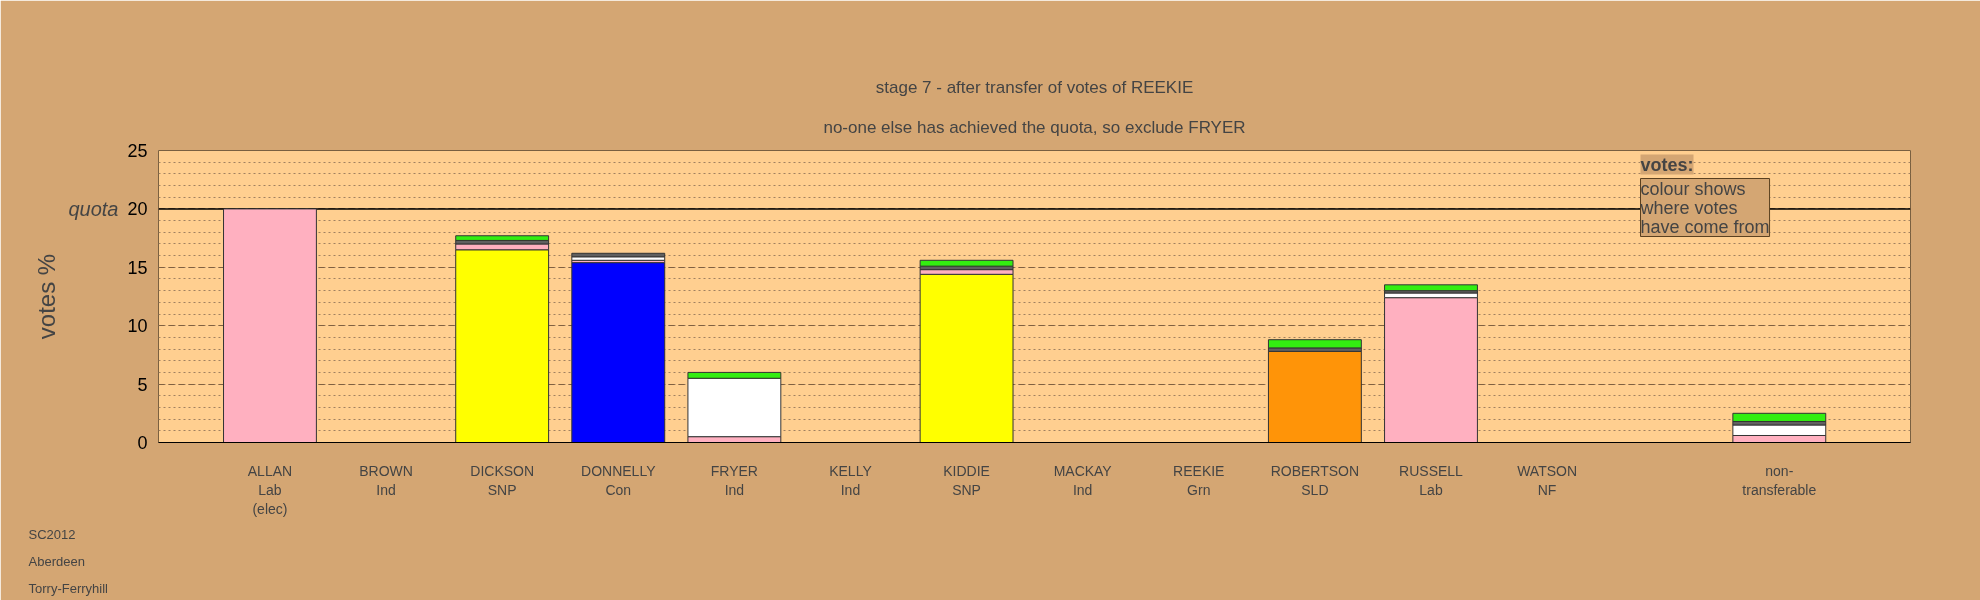 The image size is (1980, 600). Describe the element at coordinates (1779, 480) in the screenshot. I see `x-tick-label: non- transferable` at that location.